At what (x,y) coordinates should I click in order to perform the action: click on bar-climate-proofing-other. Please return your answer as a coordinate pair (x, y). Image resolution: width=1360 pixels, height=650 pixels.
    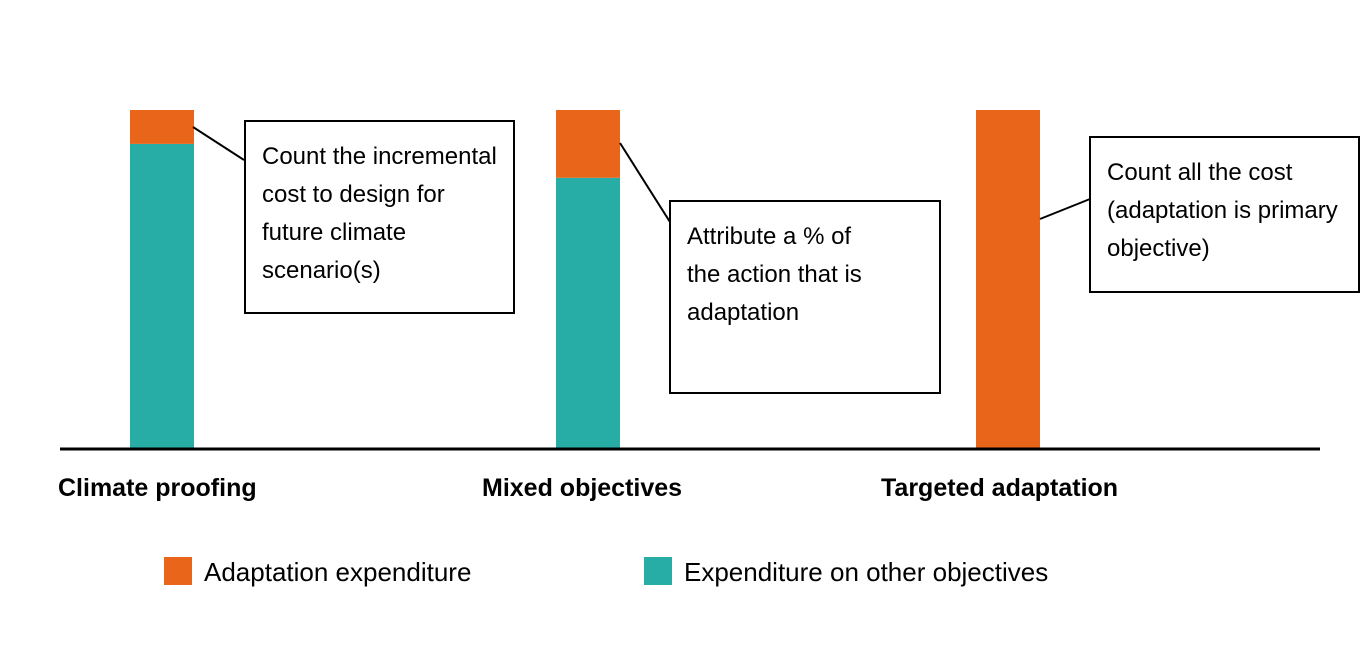
    Looking at the image, I should click on (162, 296).